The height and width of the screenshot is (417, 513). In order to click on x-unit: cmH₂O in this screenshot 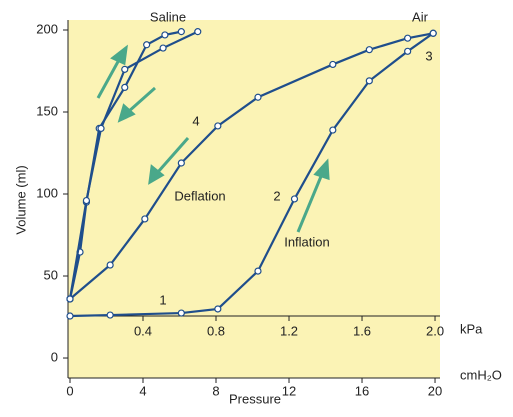, I will do `click(481, 374)`.